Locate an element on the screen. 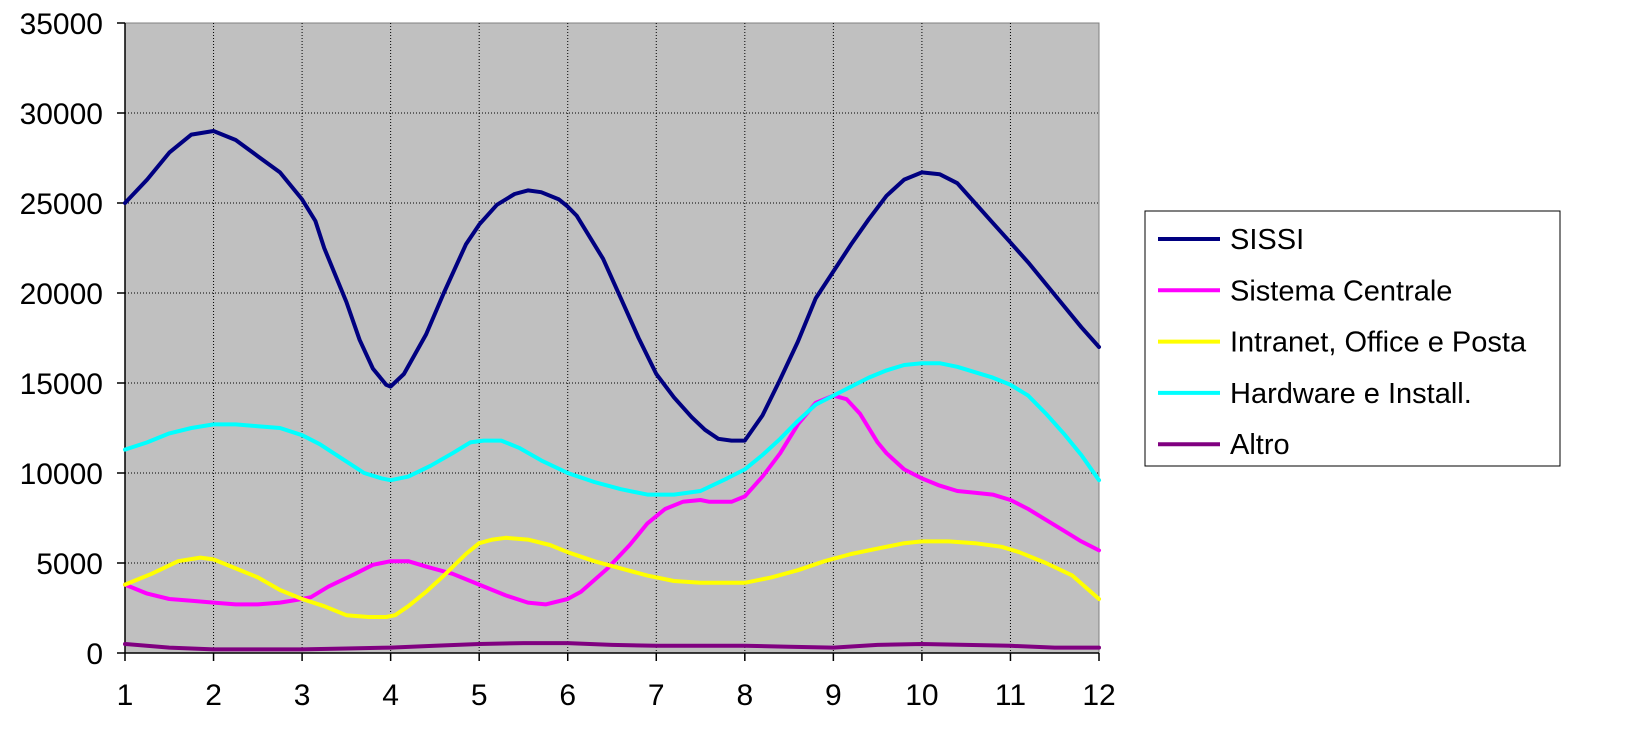 This screenshot has height=738, width=1625. x-tick-label: 7 is located at coordinates (656, 695).